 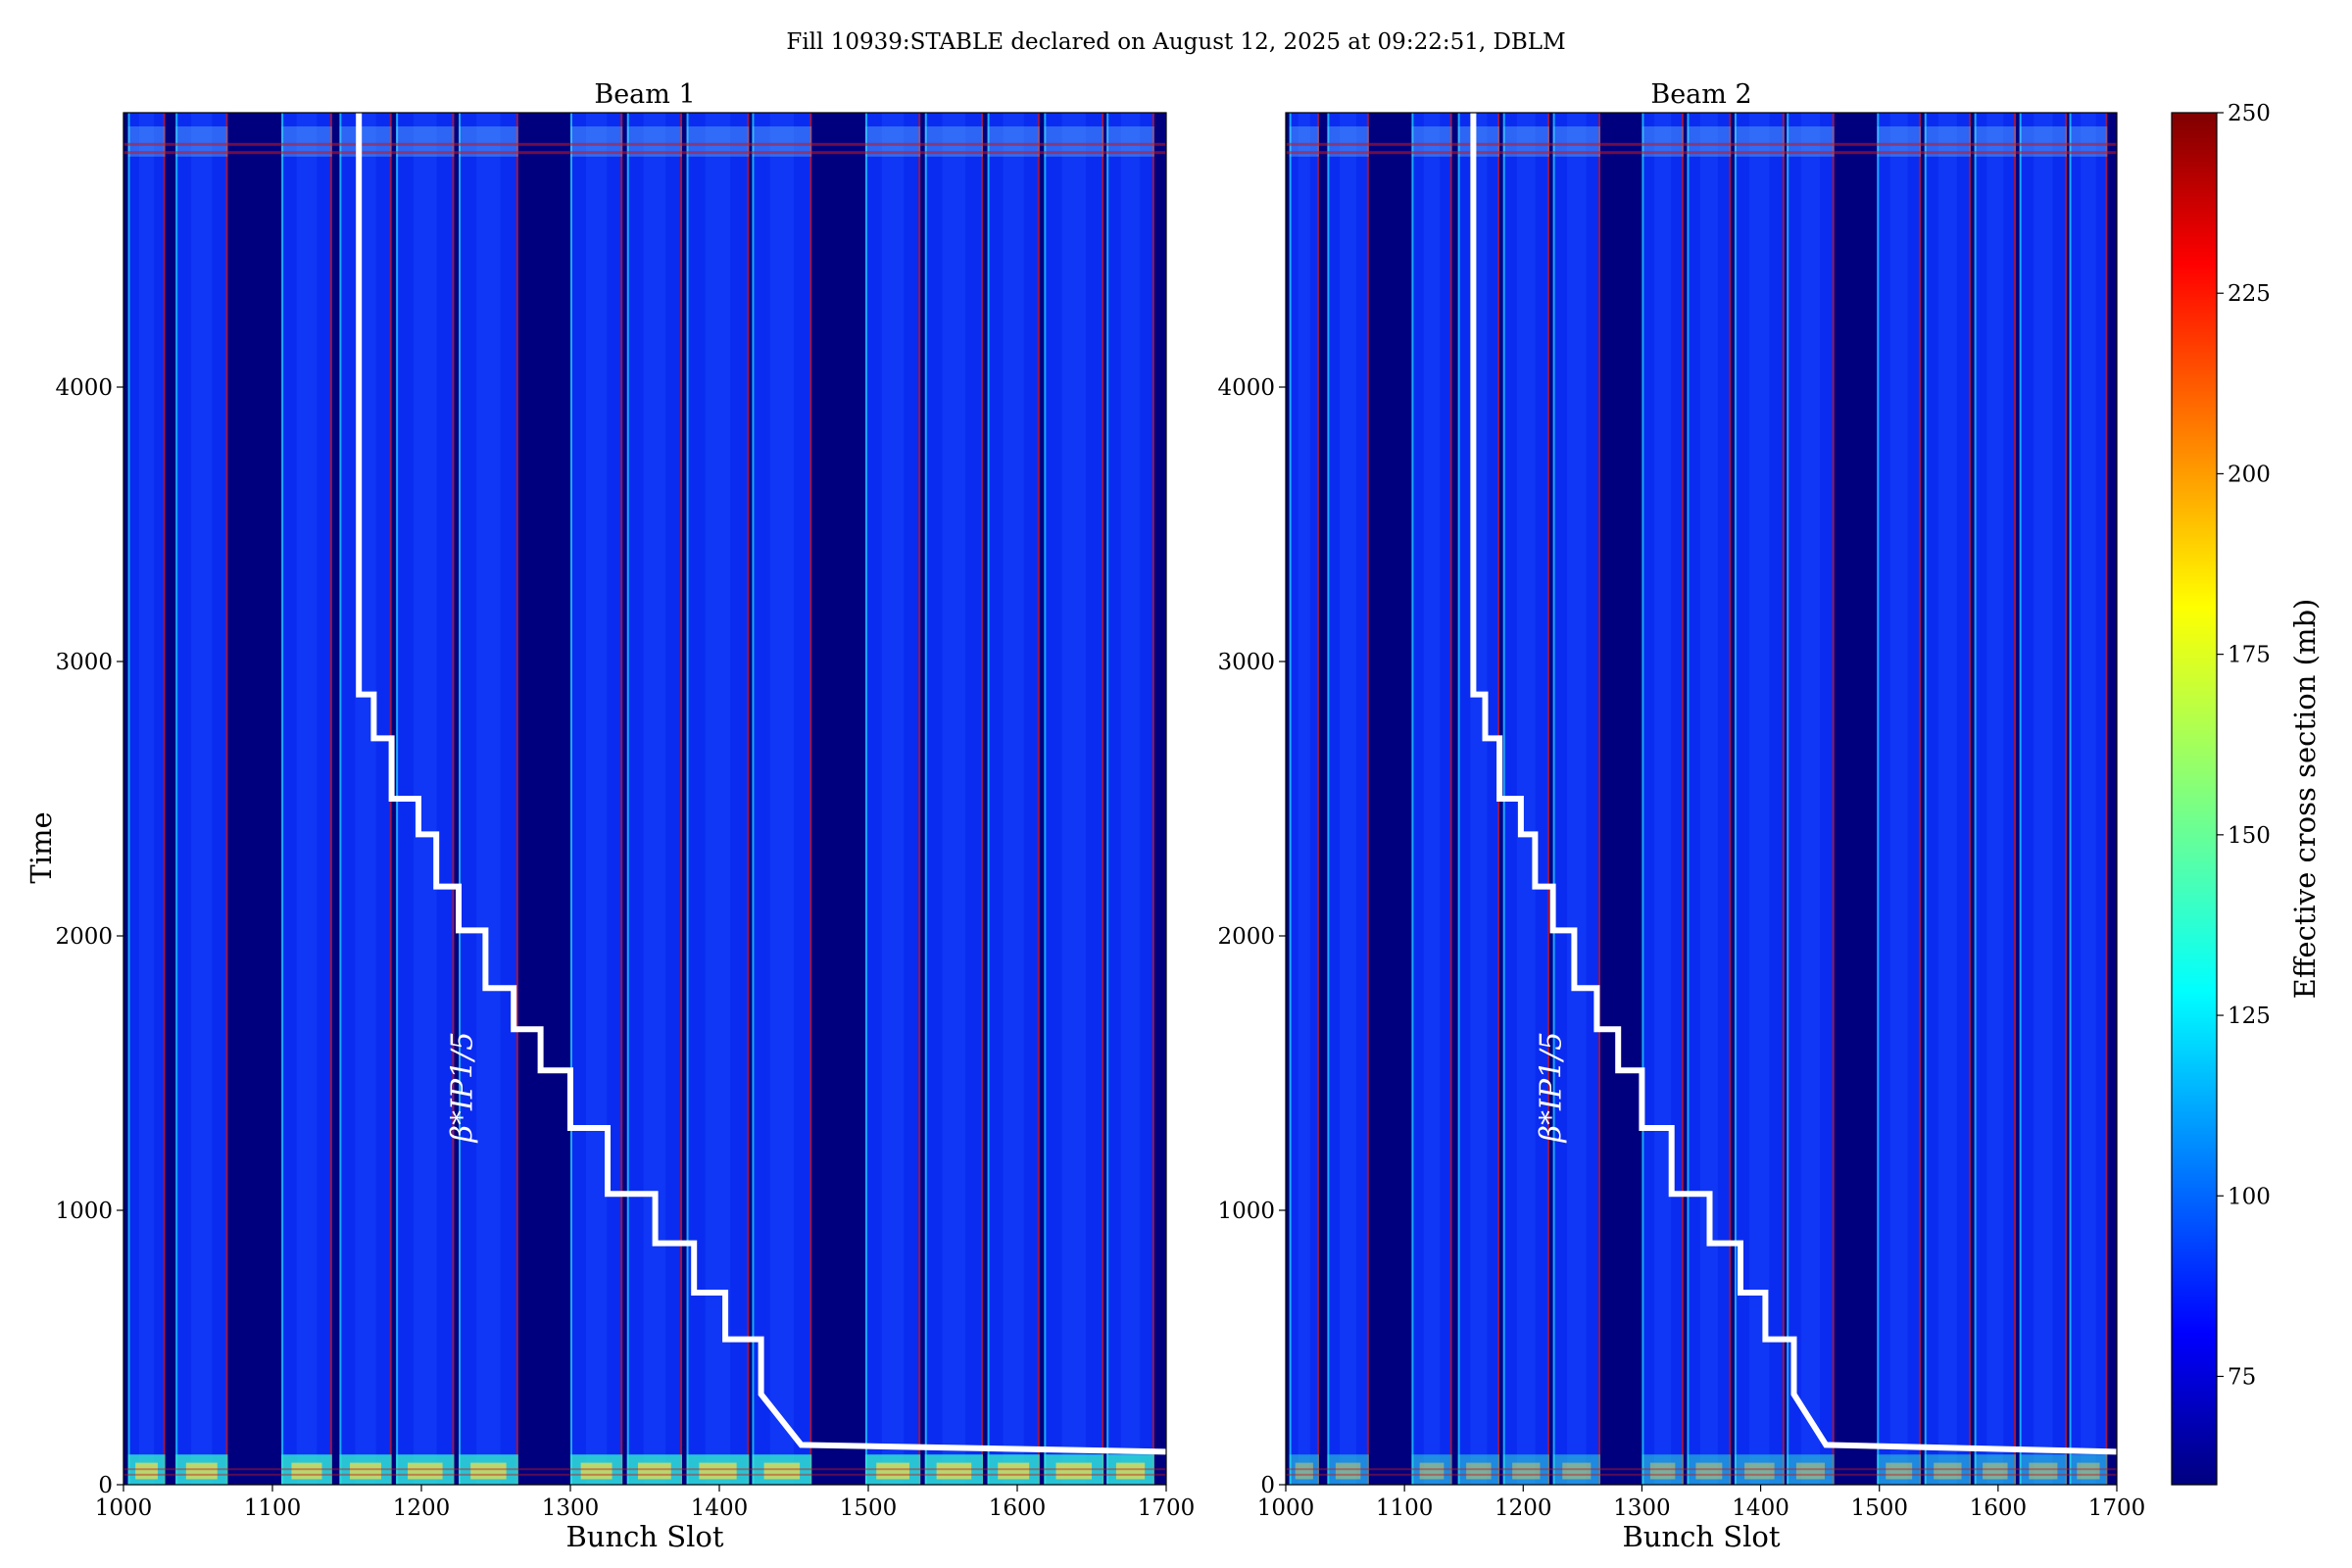 I want to click on colorbar-tick-label: 250, so click(x=2249, y=113).